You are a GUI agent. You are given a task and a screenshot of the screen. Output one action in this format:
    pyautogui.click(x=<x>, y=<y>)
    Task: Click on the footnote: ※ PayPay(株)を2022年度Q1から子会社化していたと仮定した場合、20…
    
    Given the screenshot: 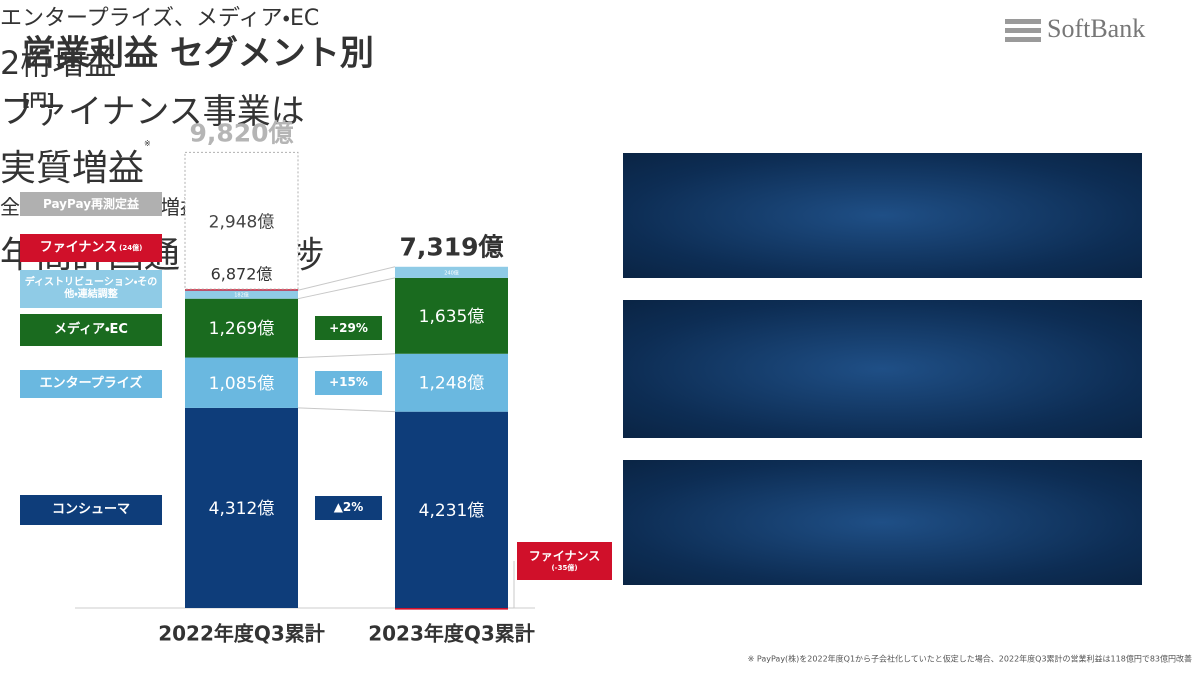 What is the action you would take?
    pyautogui.click(x=970, y=659)
    